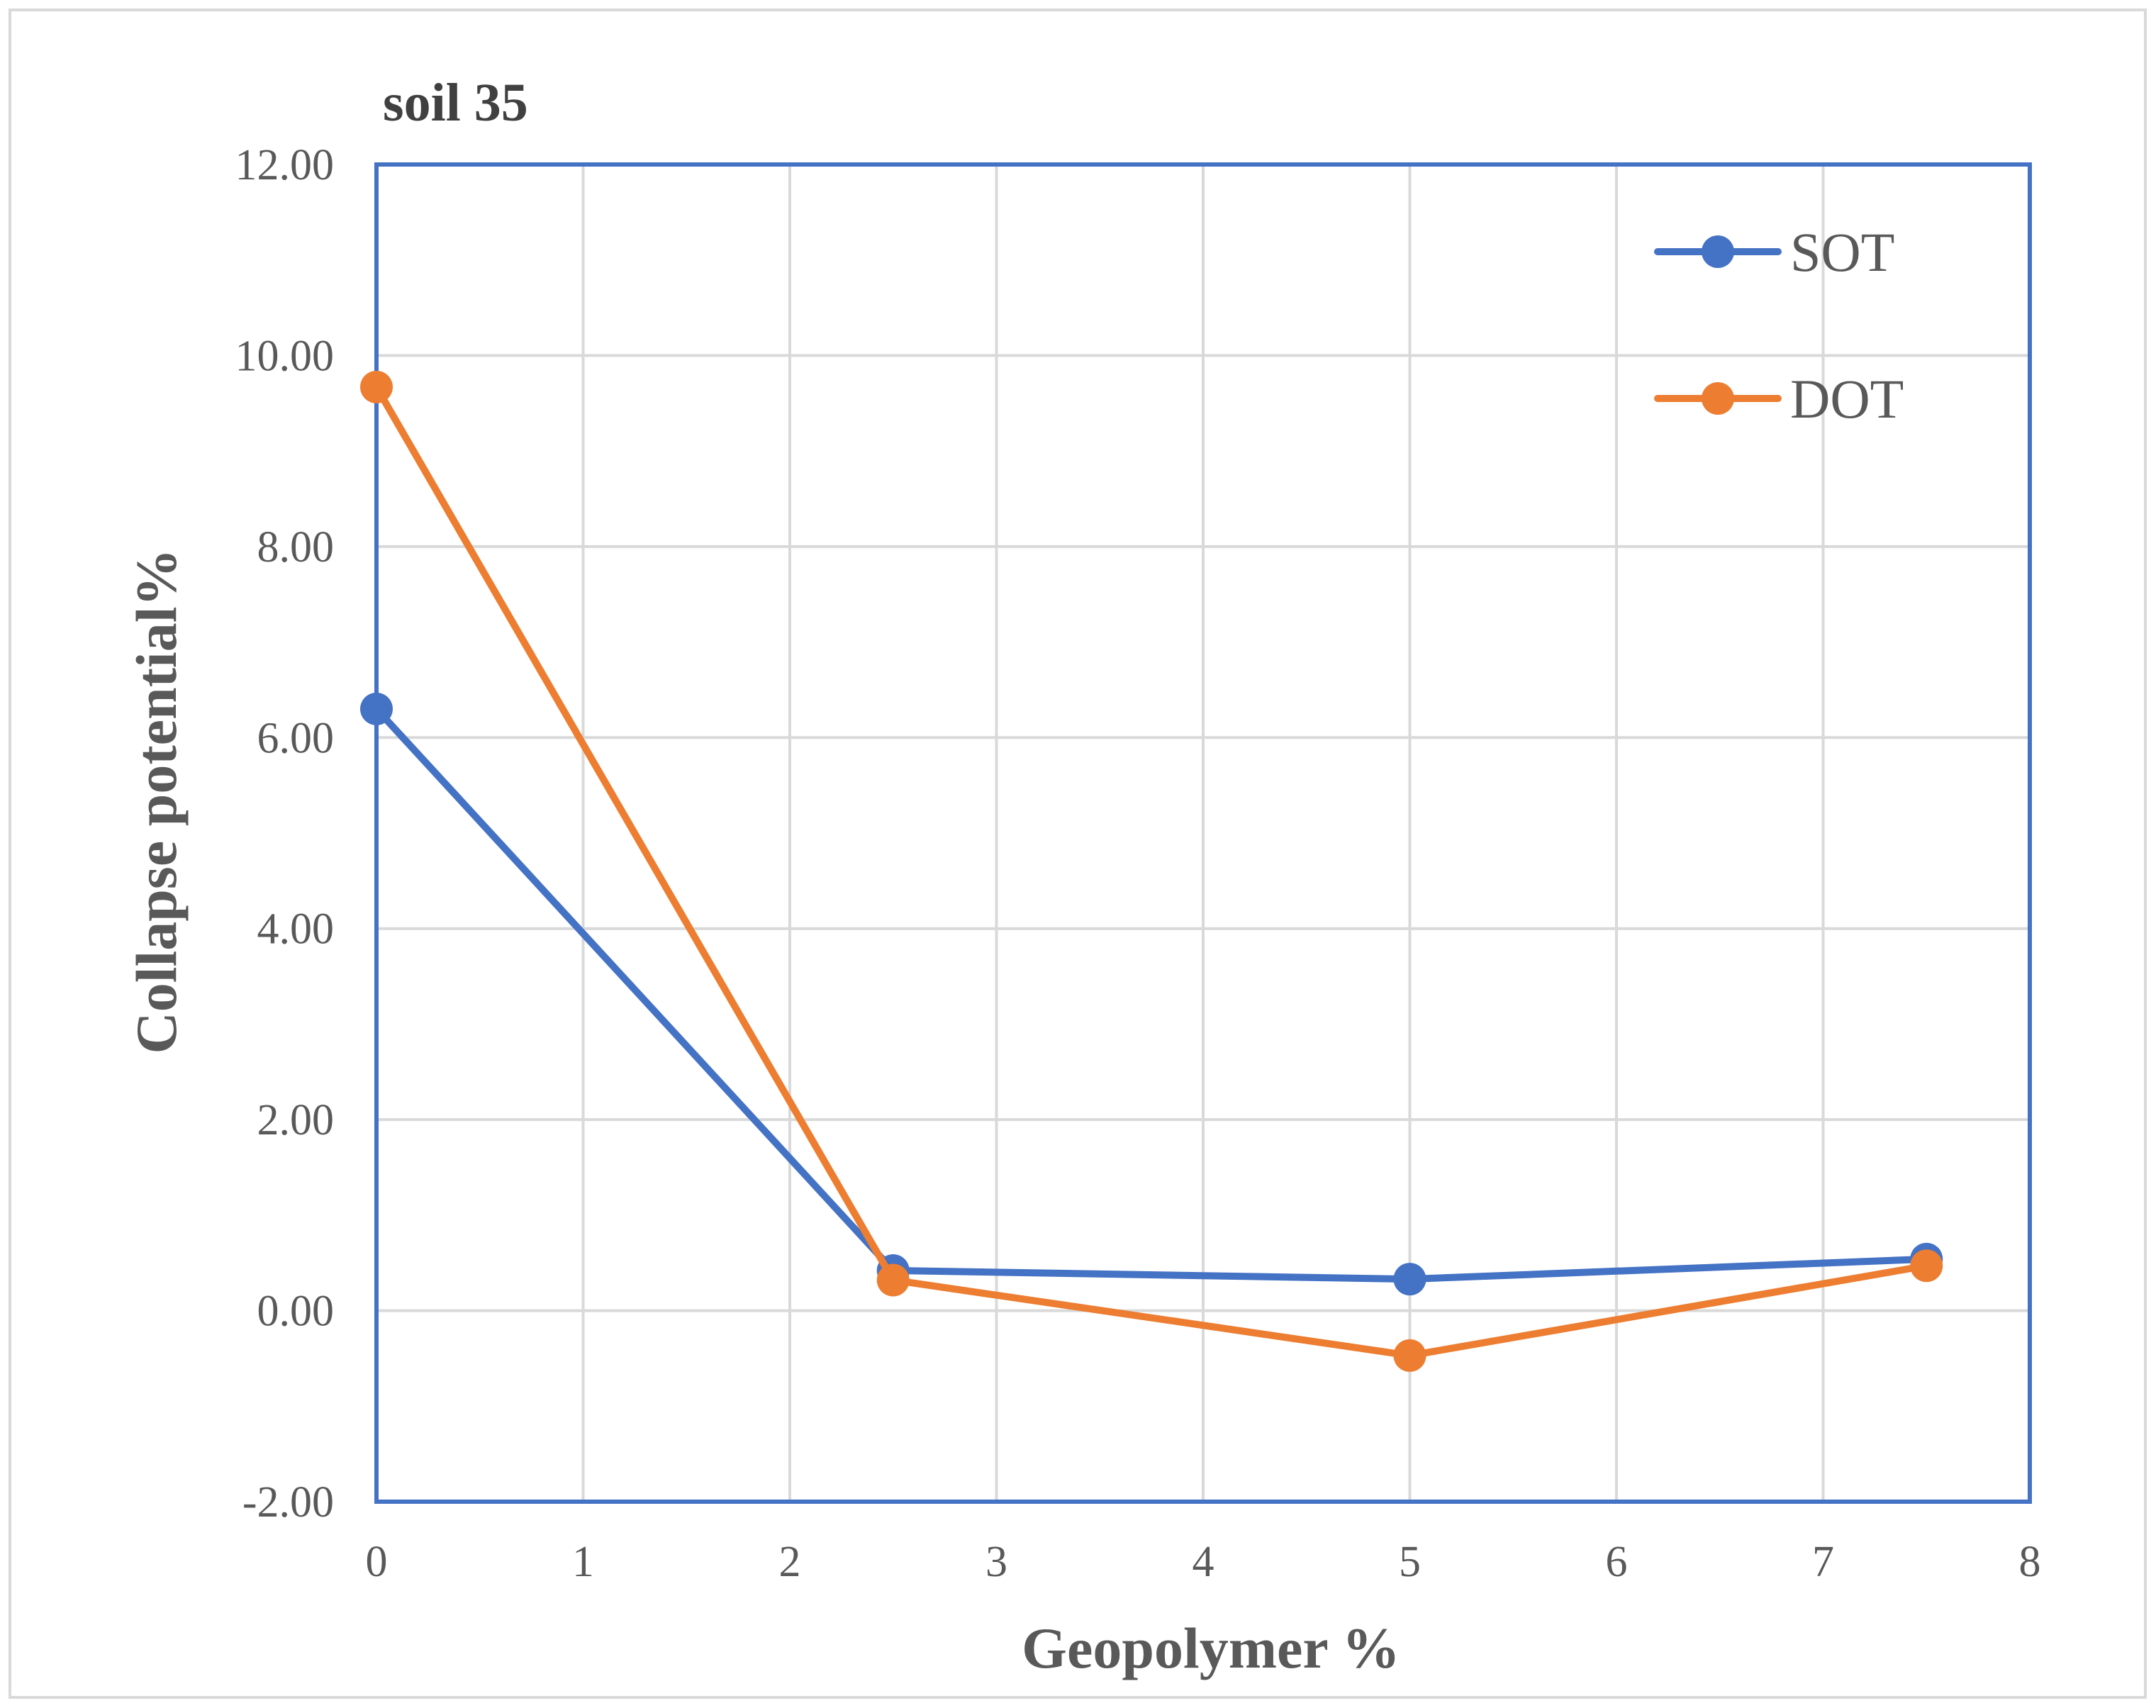 The image size is (2156, 1708). Describe the element at coordinates (1779, 399) in the screenshot. I see `legend-item-dot: DOT` at that location.